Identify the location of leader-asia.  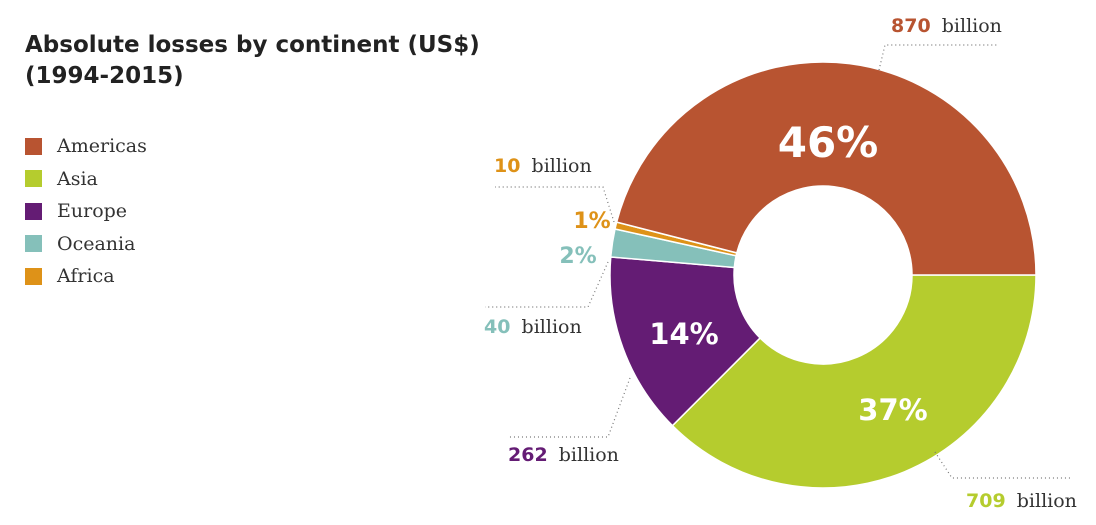
(1003, 465).